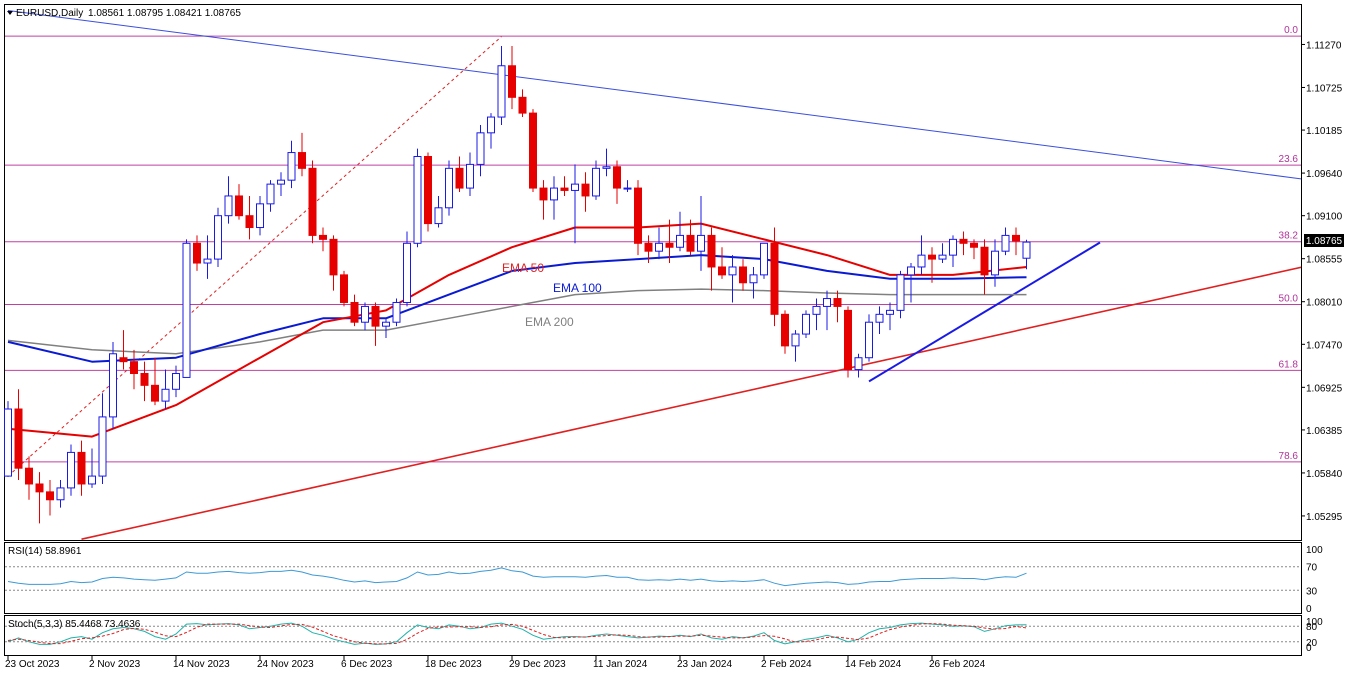 The height and width of the screenshot is (676, 1349). I want to click on stoch-tick-label: 80, so click(1312, 627).